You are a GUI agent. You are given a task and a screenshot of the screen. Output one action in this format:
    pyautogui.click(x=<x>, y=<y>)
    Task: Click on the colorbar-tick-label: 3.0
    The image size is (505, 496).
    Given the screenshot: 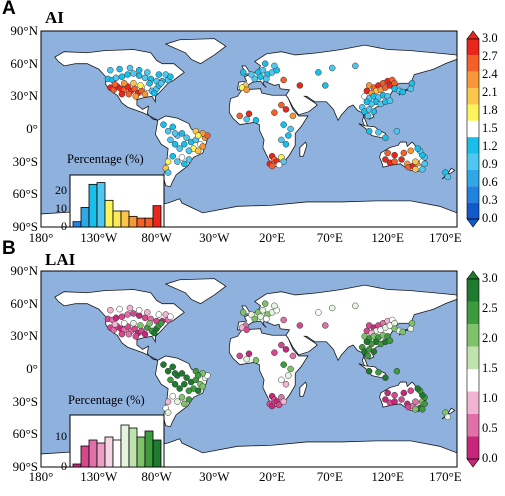 What is the action you would take?
    pyautogui.click(x=490, y=278)
    